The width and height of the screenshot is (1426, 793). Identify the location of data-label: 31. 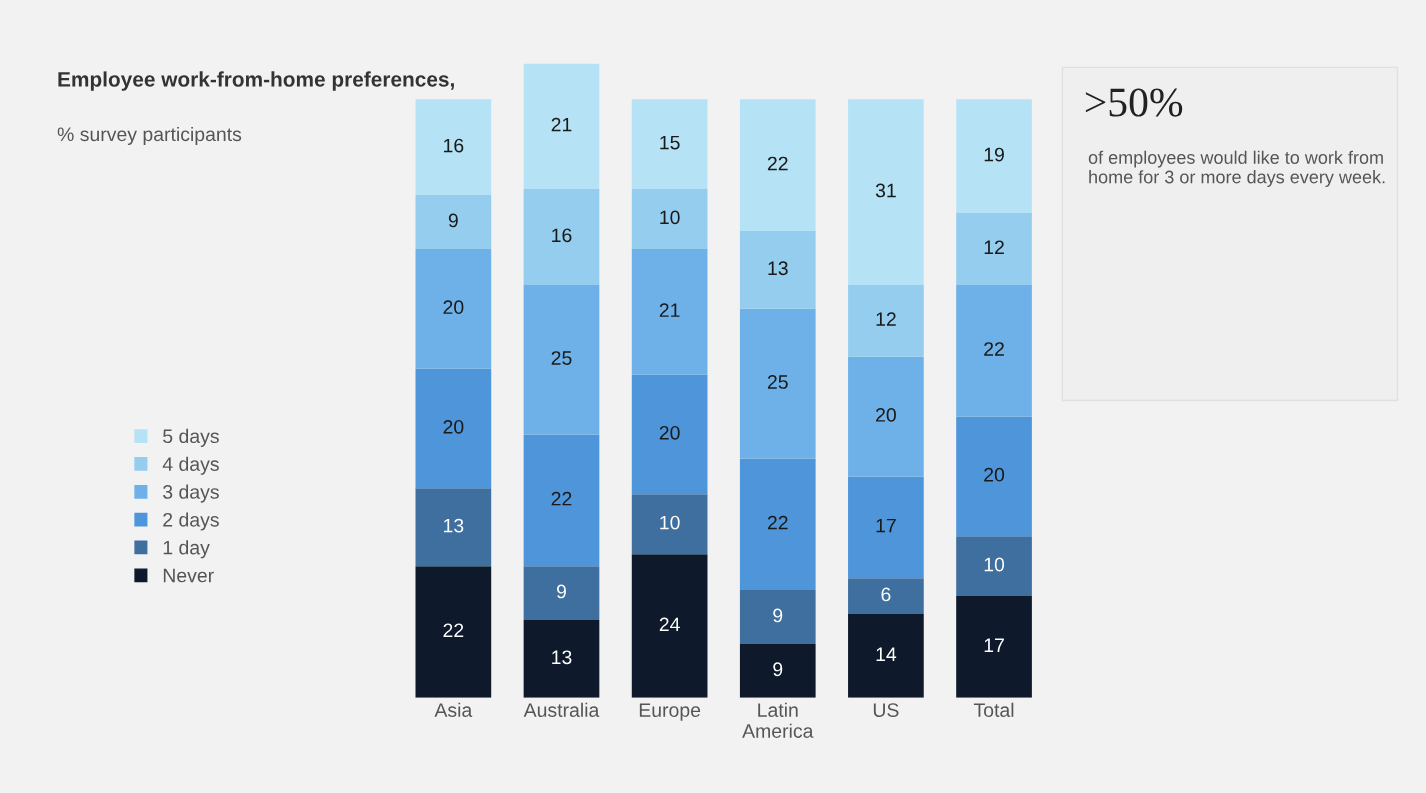
(885, 190).